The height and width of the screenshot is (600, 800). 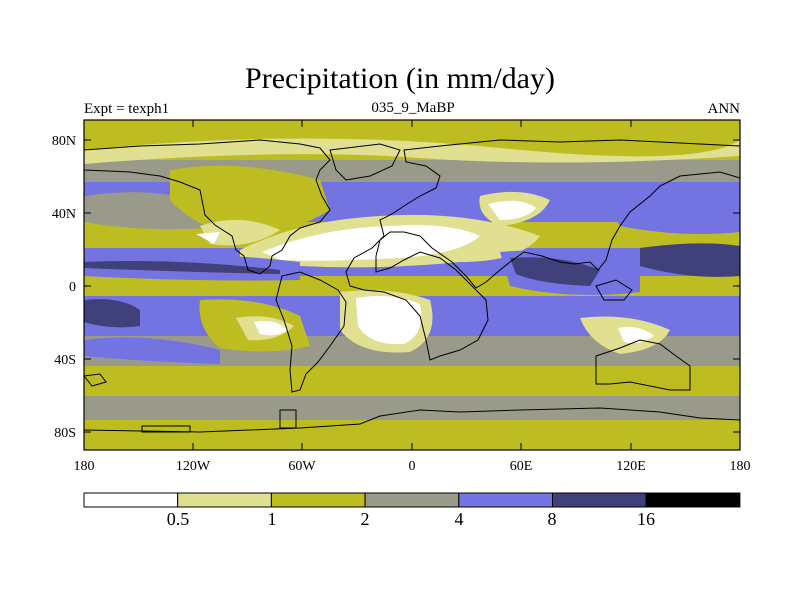 I want to click on y-tick-80S: 80S, so click(x=65, y=433).